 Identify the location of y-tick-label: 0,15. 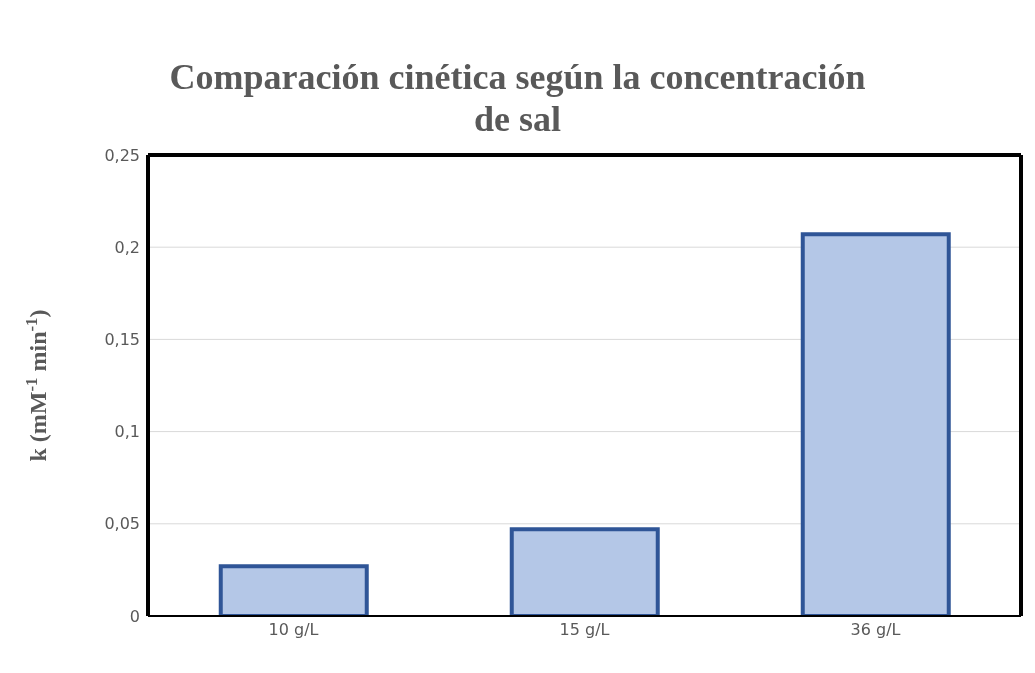
(122, 340).